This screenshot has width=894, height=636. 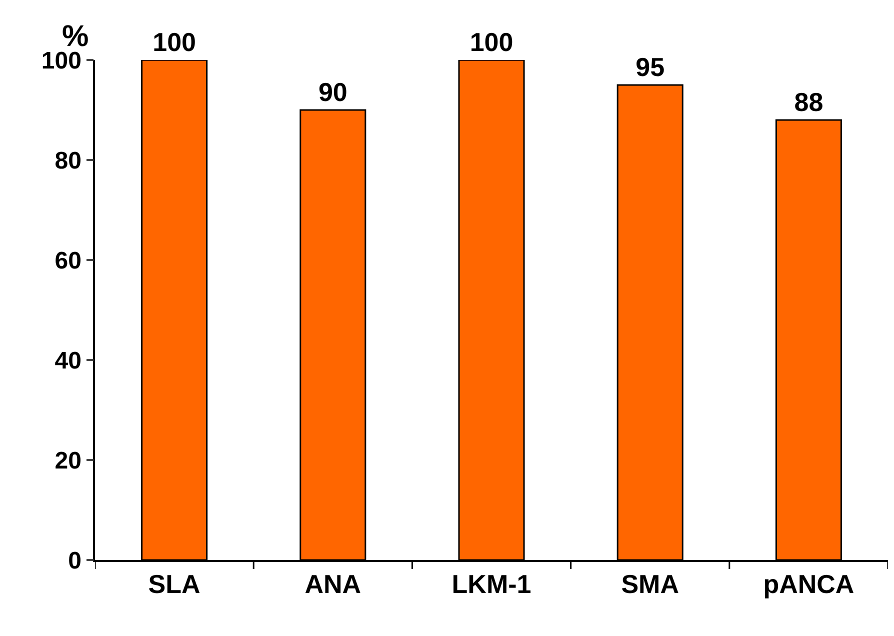 I want to click on data-label: 90, so click(x=333, y=92).